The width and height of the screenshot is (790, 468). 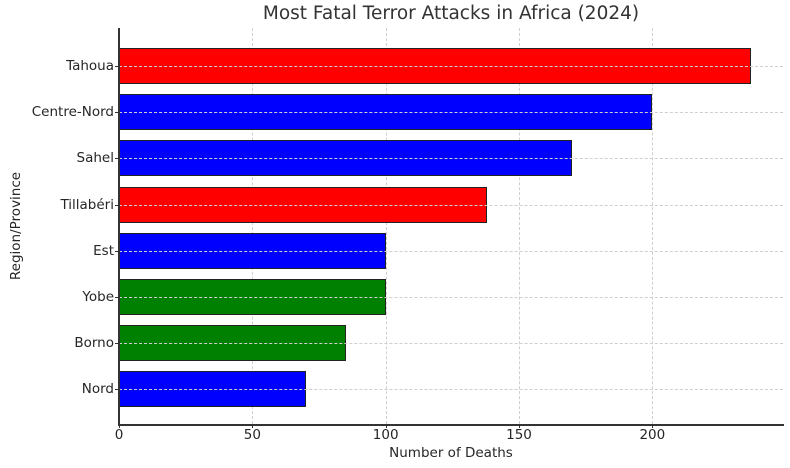 I want to click on x-tick-label: 50, so click(x=252, y=435).